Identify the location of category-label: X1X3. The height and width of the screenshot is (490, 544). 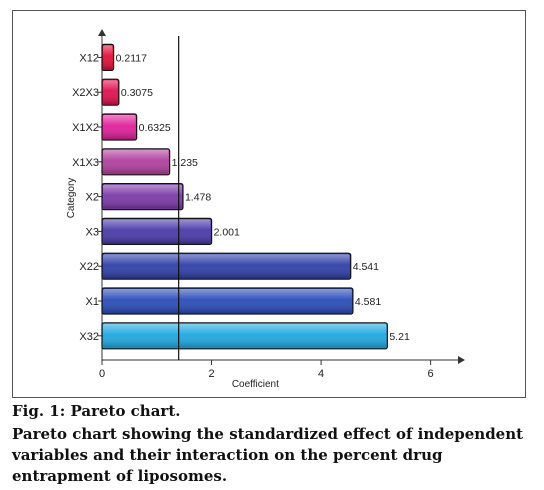
(85, 163).